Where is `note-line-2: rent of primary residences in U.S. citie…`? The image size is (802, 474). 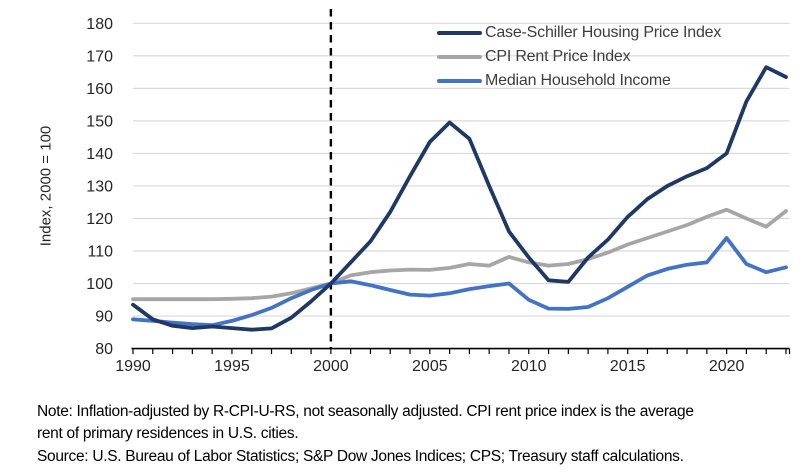
note-line-2: rent of primary residences in U.S. citie… is located at coordinates (168, 434).